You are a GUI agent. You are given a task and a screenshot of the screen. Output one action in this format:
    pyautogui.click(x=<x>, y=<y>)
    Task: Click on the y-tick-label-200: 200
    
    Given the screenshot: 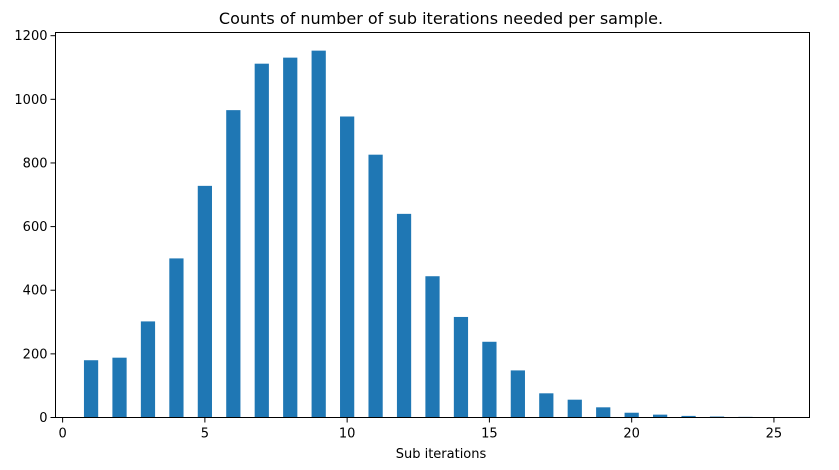 What is the action you would take?
    pyautogui.click(x=35, y=354)
    